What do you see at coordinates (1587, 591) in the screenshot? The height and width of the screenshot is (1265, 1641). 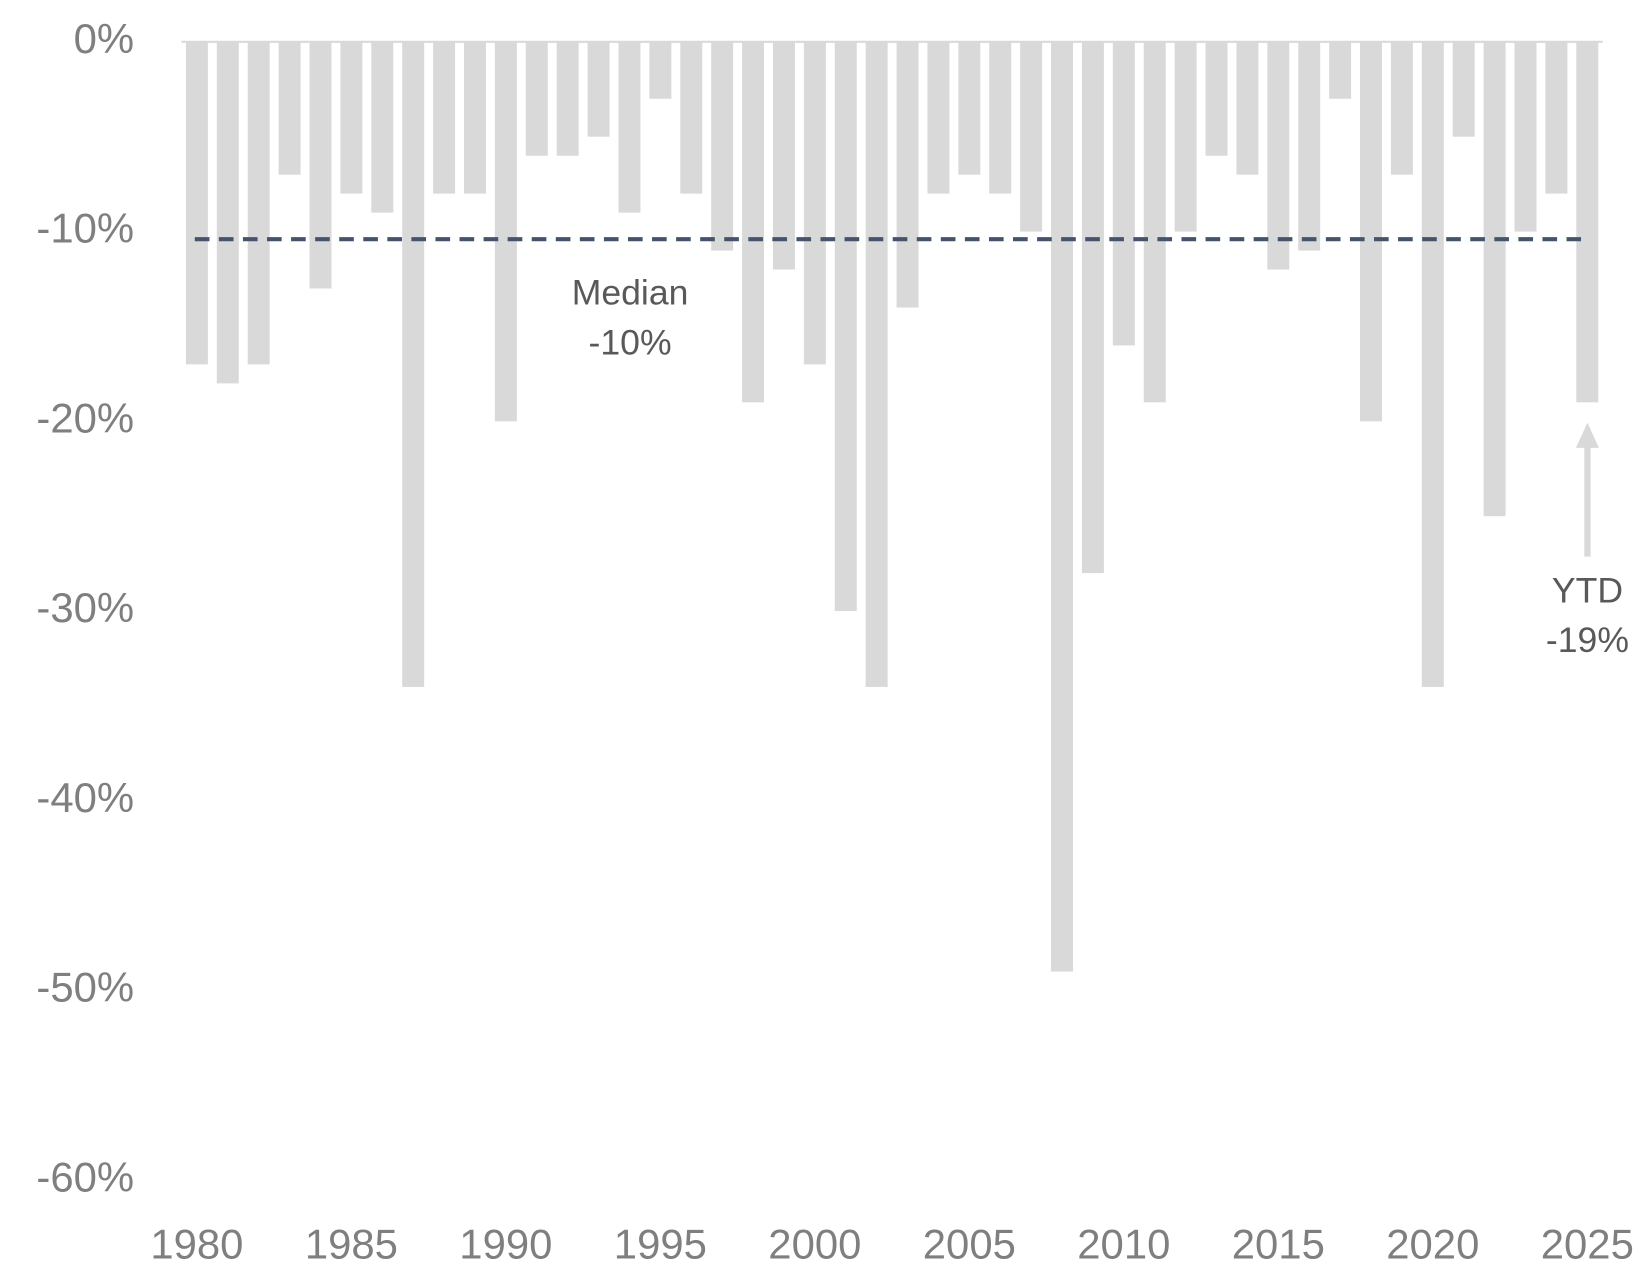 I see `ytd-label: YTD` at bounding box center [1587, 591].